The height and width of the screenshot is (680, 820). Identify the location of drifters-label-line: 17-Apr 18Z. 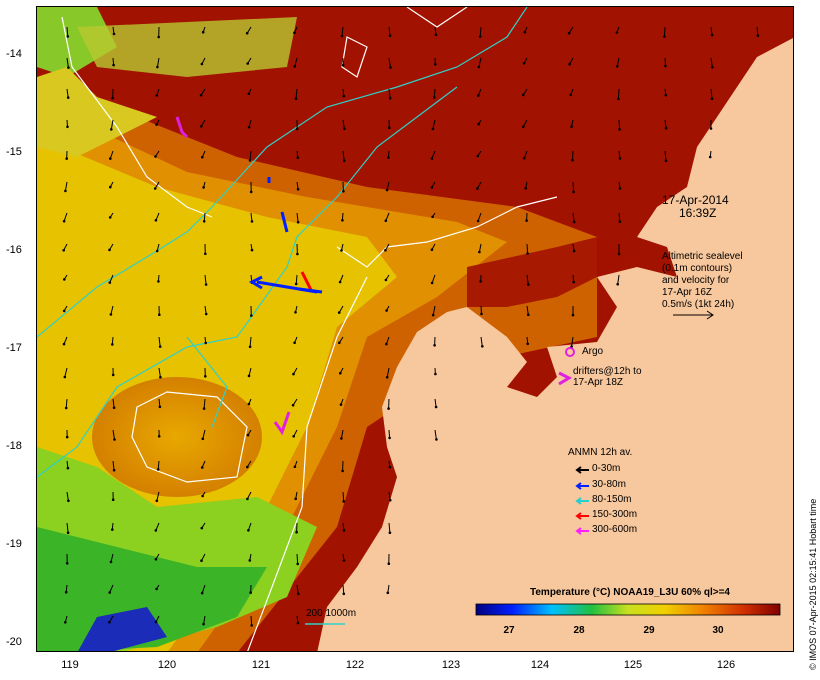
(598, 382).